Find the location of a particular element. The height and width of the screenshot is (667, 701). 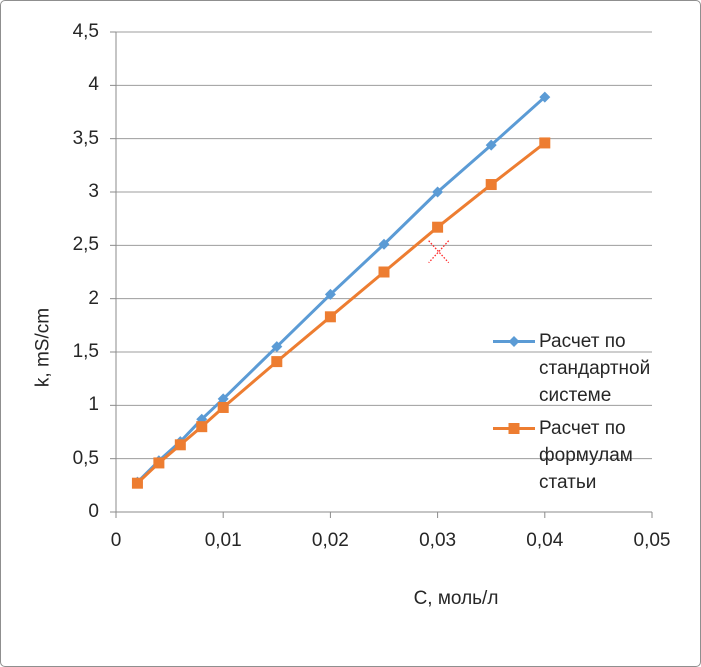

legend-label-line: статьи is located at coordinates (568, 482).